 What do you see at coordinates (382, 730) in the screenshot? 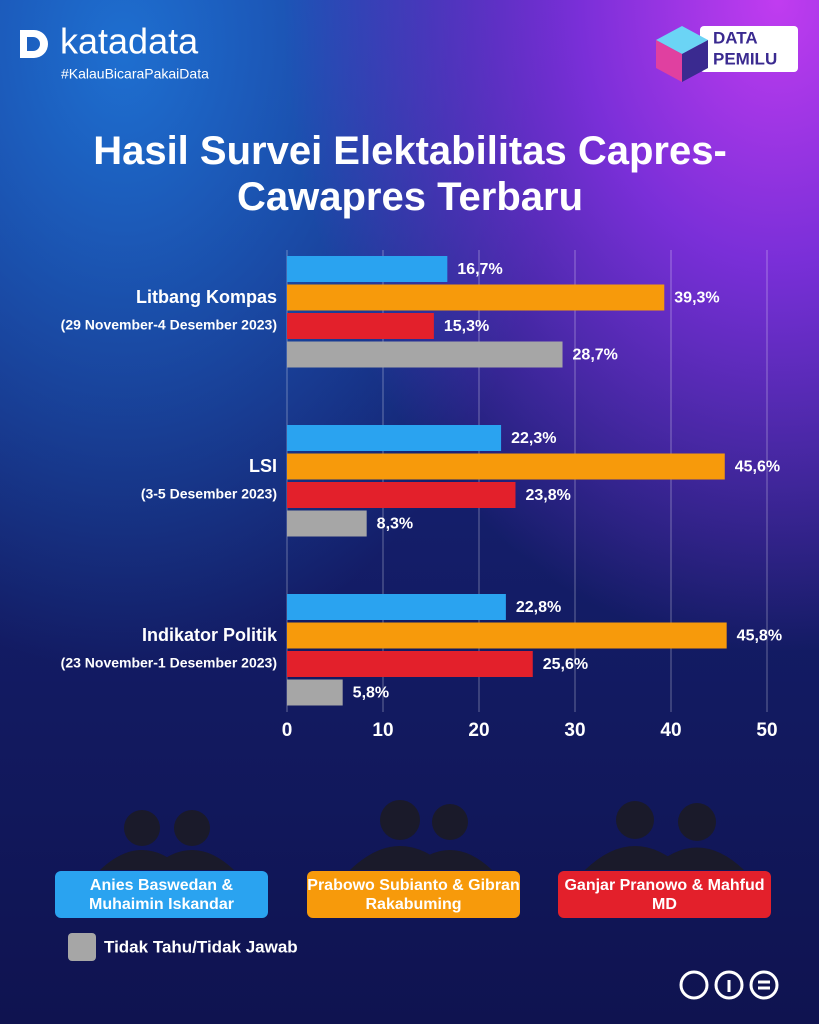
I see `x-tick-label: 10` at bounding box center [382, 730].